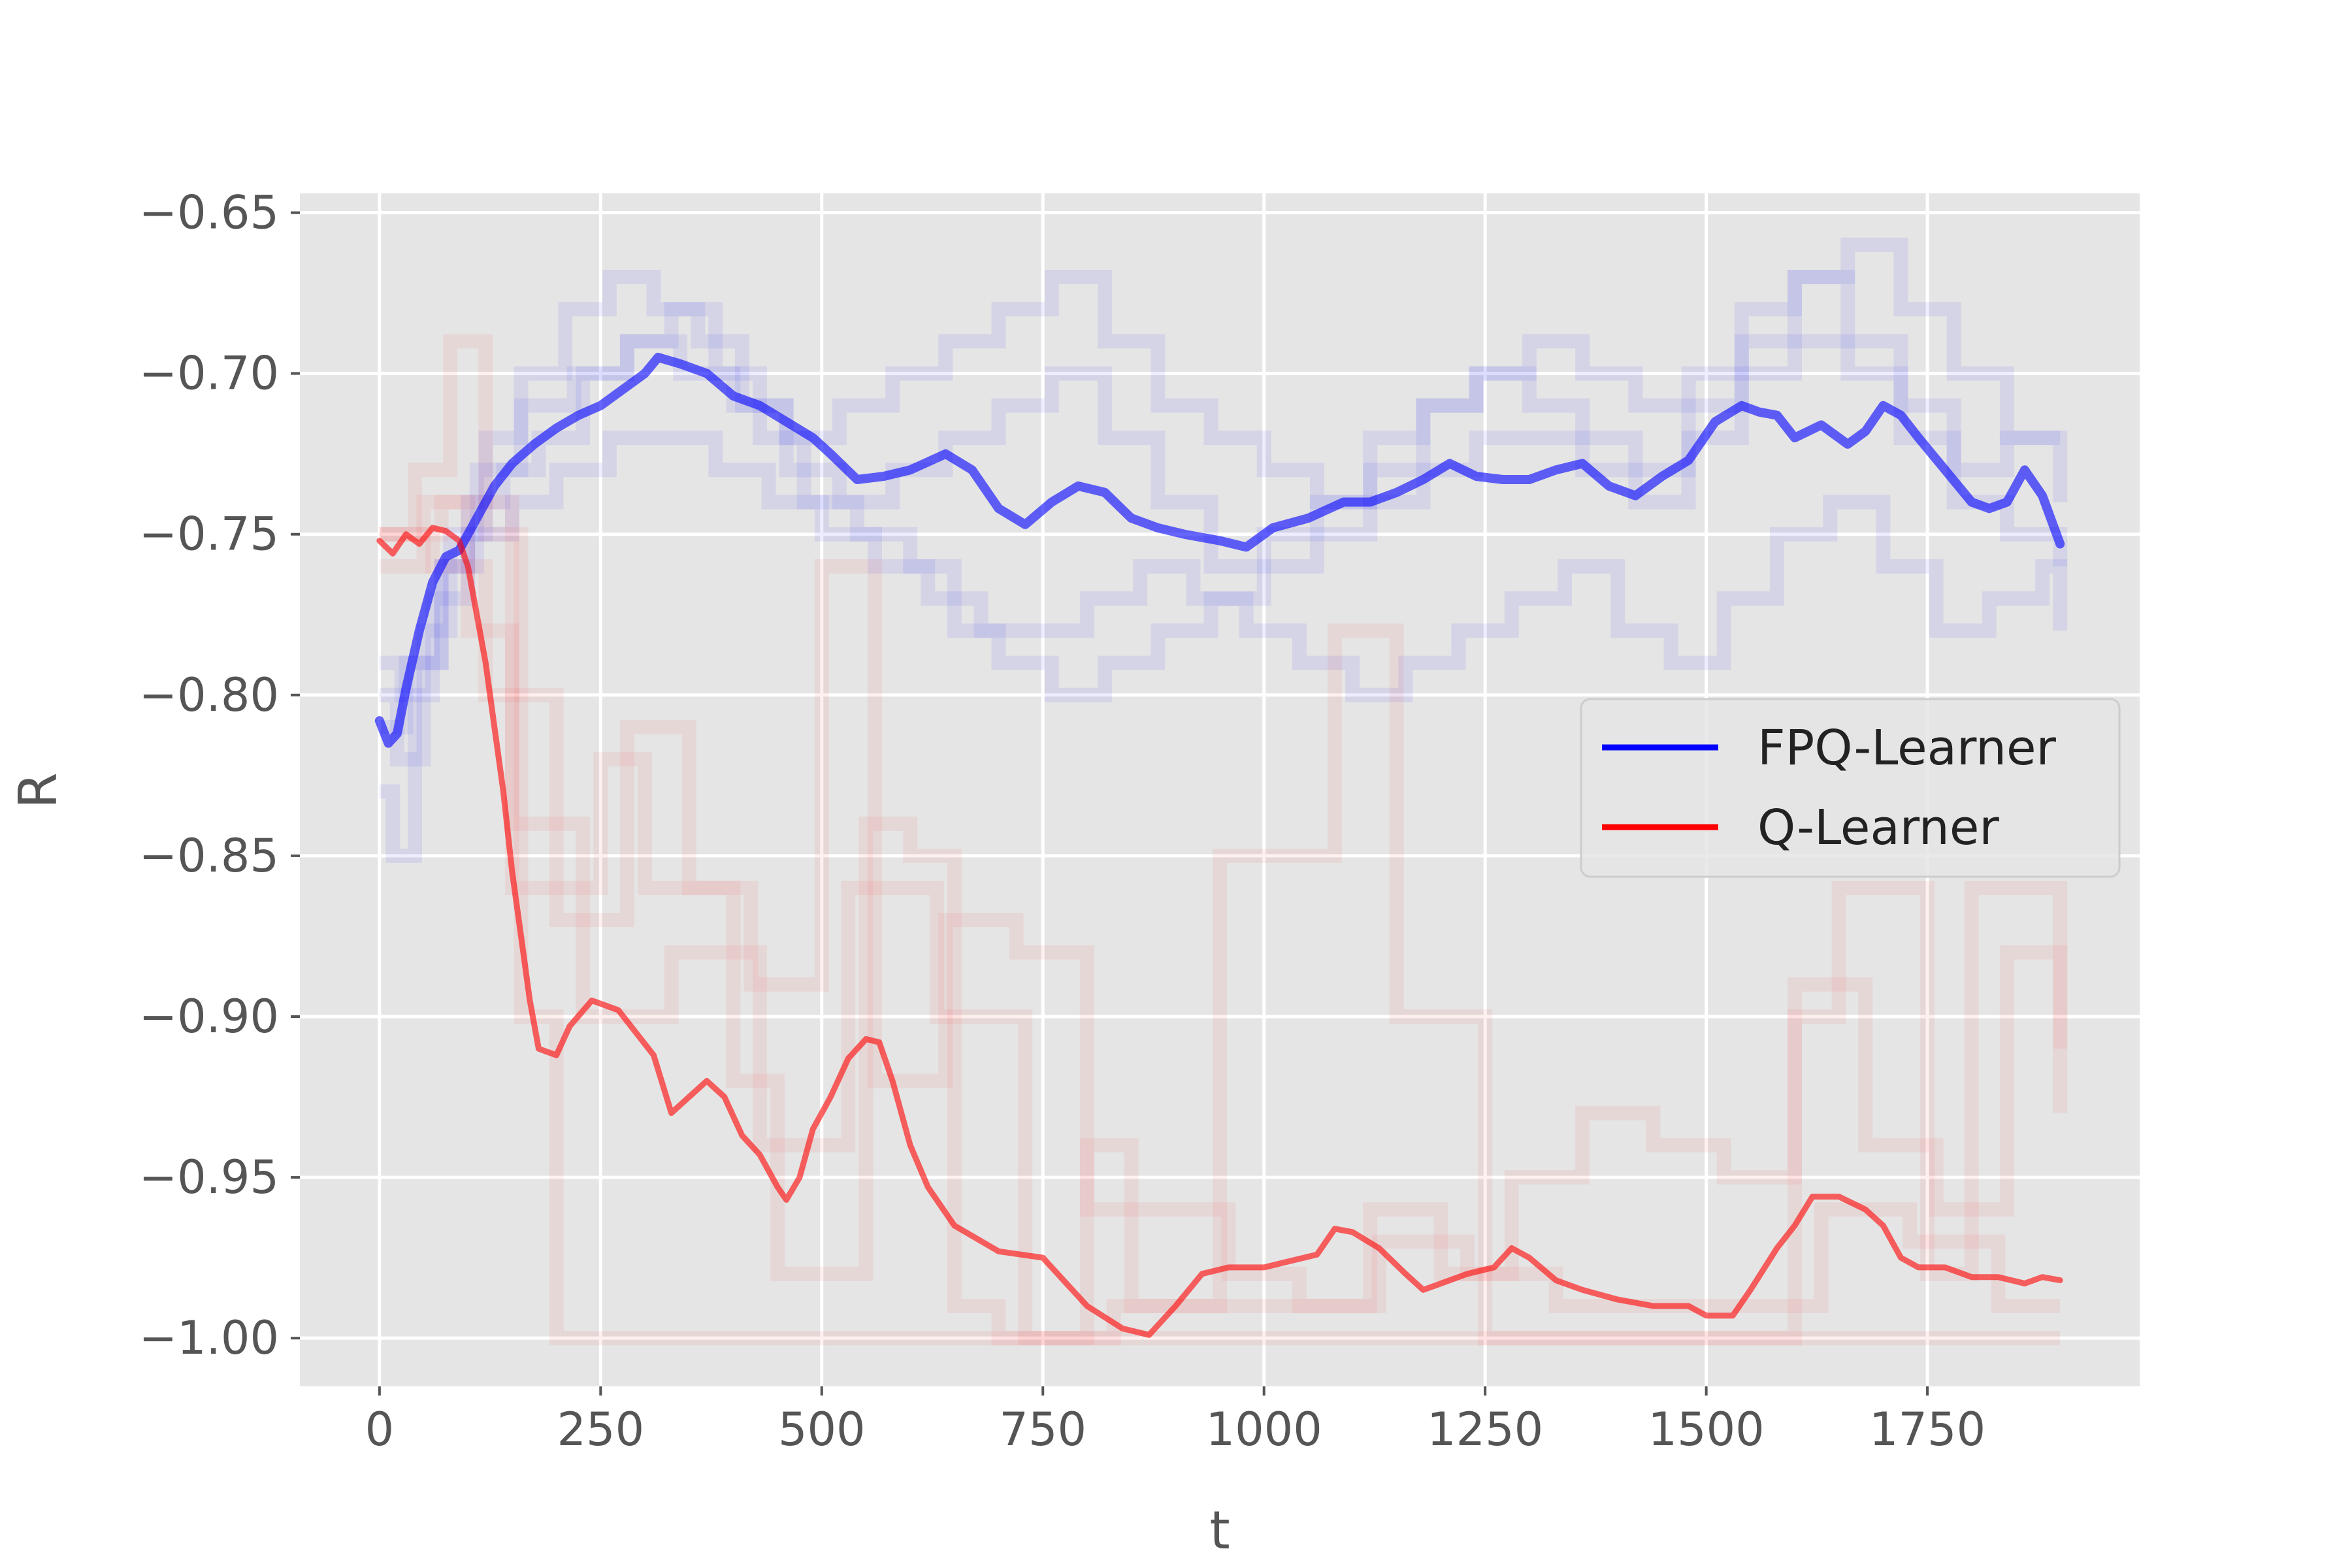 The width and height of the screenshot is (2352, 1568). What do you see at coordinates (601, 1429) in the screenshot?
I see `x-tick-label: 250` at bounding box center [601, 1429].